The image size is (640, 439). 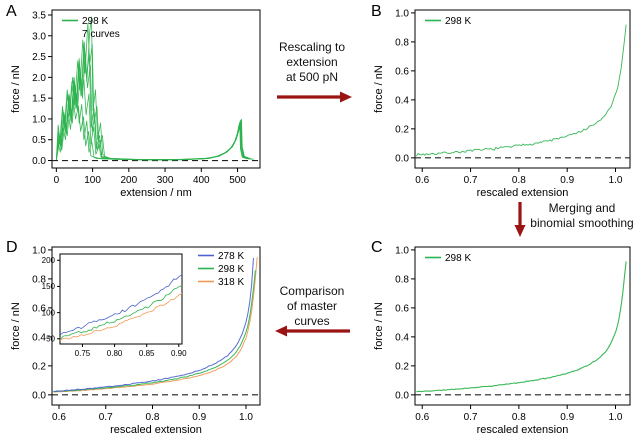 I want to click on panel-label-d: D, so click(x=12, y=247).